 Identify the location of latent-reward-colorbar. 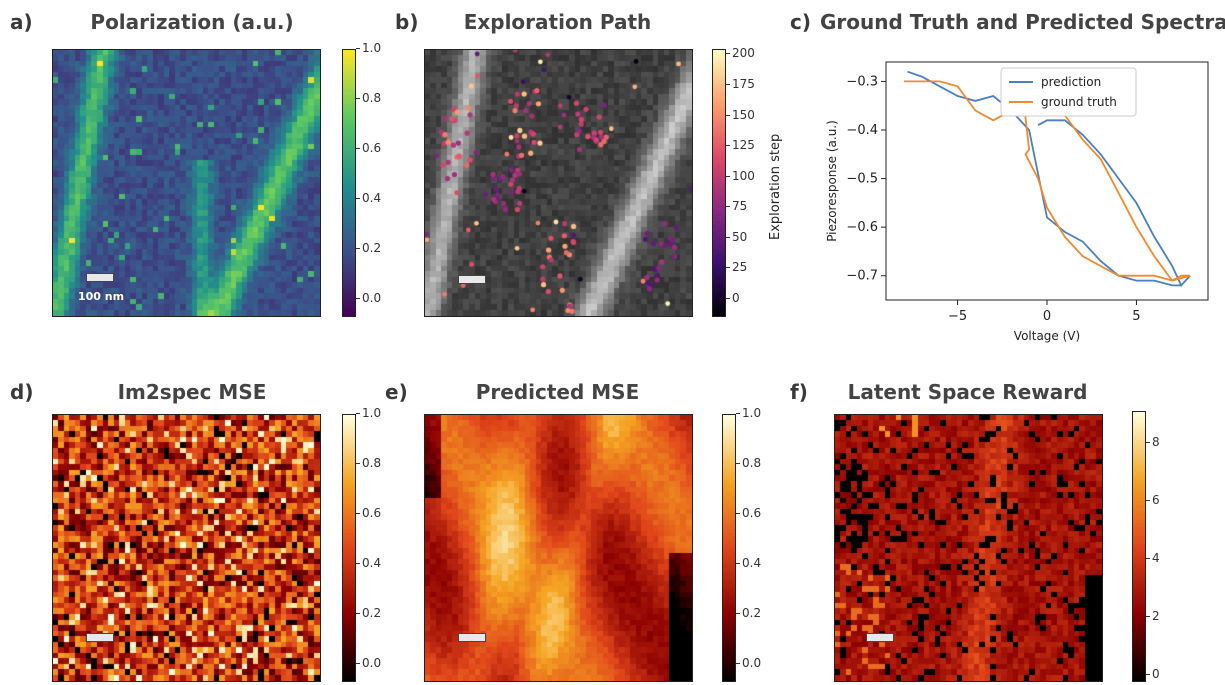
(1139, 546).